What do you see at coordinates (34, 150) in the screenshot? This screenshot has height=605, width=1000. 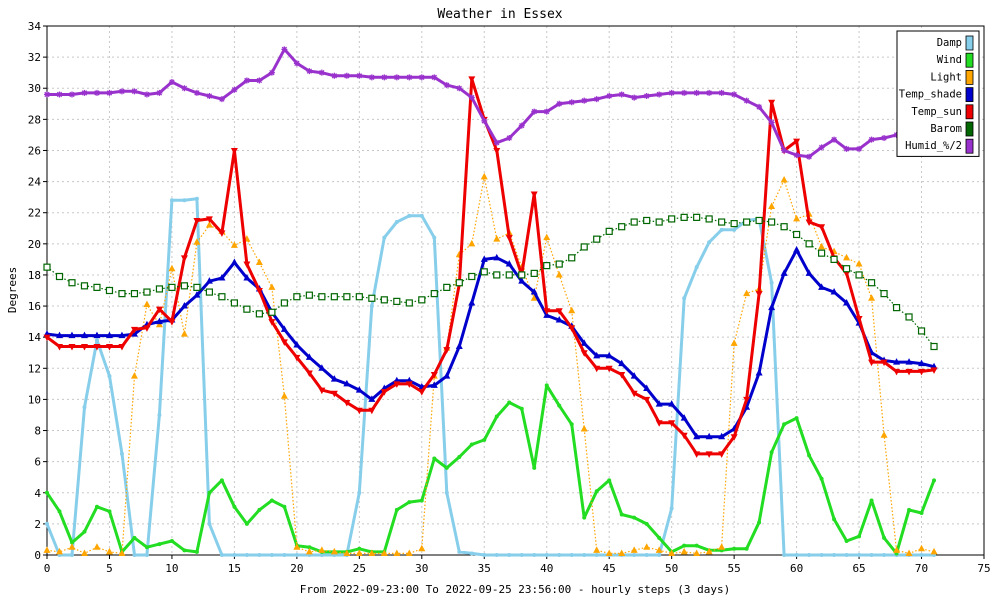 I see `y-tick-label: 26` at bounding box center [34, 150].